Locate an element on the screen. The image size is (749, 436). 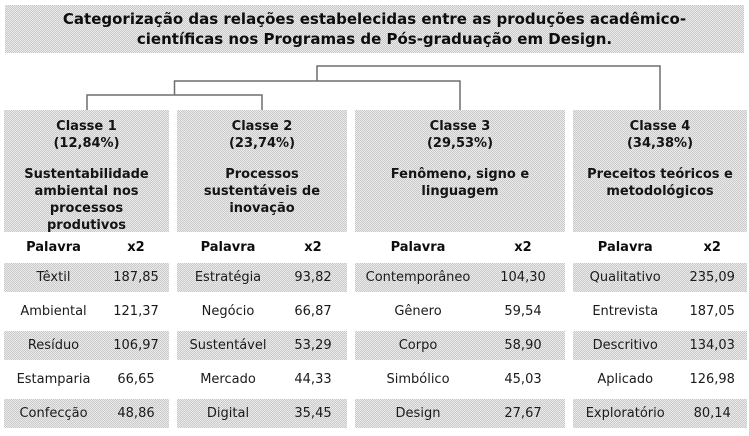
word-cell: Exploratório is located at coordinates (625, 413).